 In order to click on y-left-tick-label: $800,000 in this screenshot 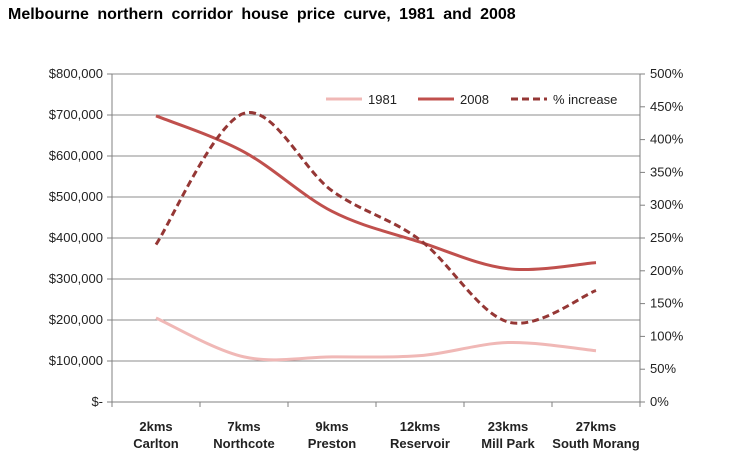, I will do `click(76, 73)`.